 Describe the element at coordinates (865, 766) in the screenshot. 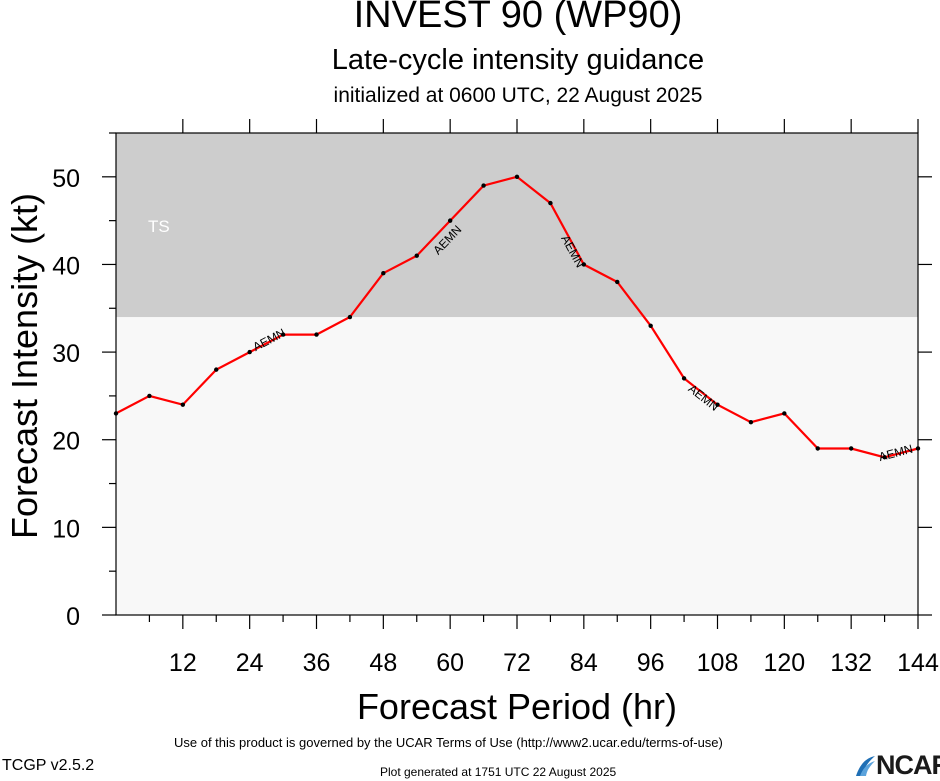

I see `ncar-logo-mark-icon` at that location.